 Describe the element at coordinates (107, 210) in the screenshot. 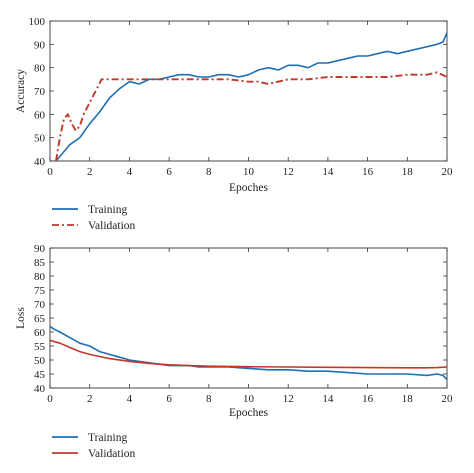

I see `accuracy-legend-training-label: Training` at that location.